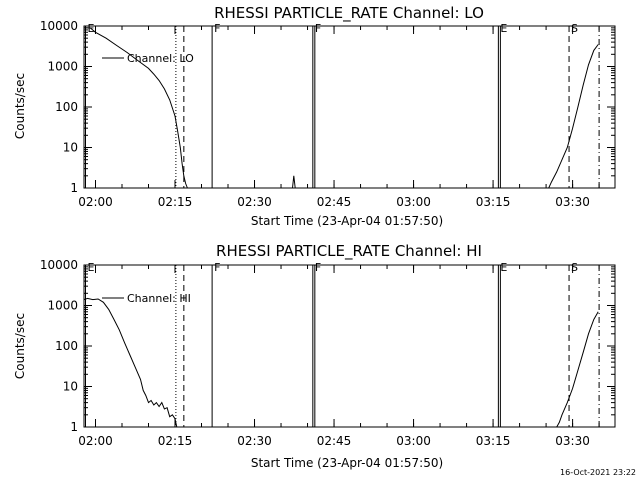 The image size is (640, 480). What do you see at coordinates (598, 472) in the screenshot?
I see `timestamp: 16-Oct-2021 23:22` at bounding box center [598, 472].